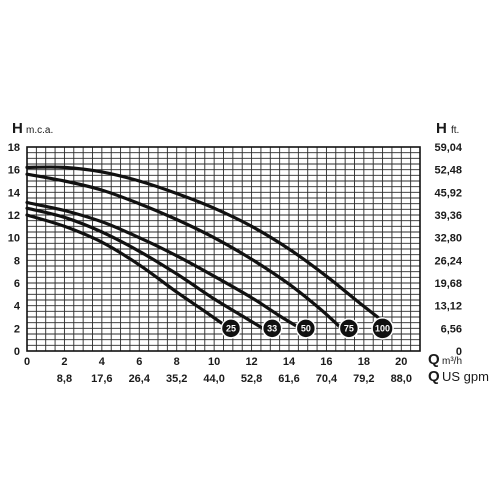 The image size is (500, 500). What do you see at coordinates (455, 130) in the screenshot?
I see `right-axis-unit: ft.` at bounding box center [455, 130].